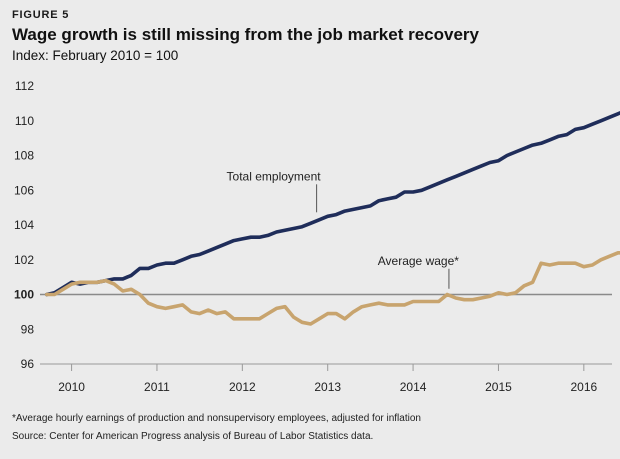 This screenshot has width=620, height=459. What do you see at coordinates (24, 225) in the screenshot?
I see `y-tick-label: 104` at bounding box center [24, 225].